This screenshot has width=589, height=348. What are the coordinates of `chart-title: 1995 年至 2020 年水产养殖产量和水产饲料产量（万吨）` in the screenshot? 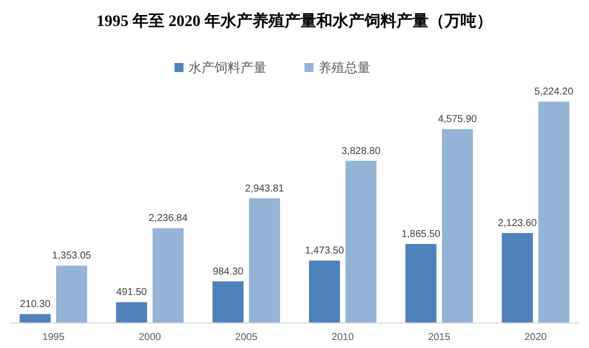 It's located at (294, 20).